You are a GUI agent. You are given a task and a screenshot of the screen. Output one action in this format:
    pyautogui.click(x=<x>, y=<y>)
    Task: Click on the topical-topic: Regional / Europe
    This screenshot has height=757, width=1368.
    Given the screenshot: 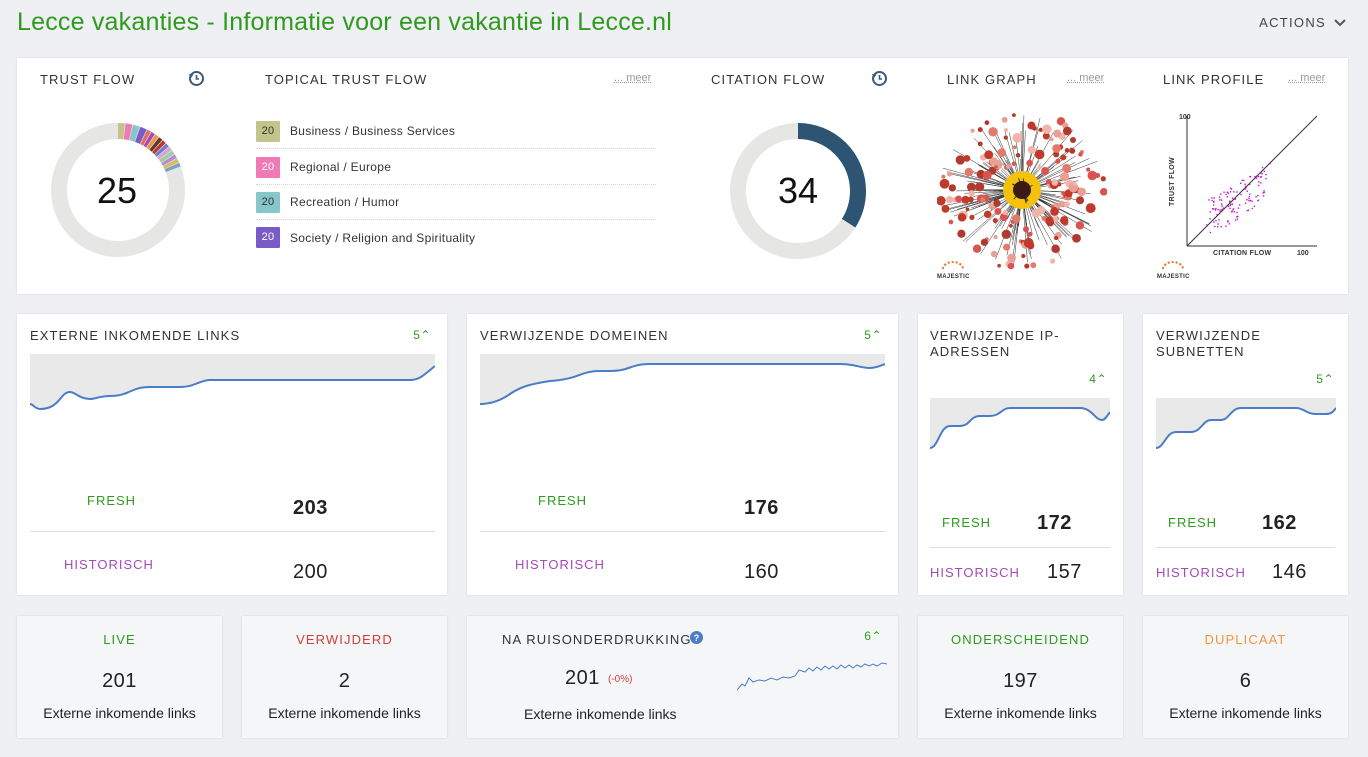 What is the action you would take?
    pyautogui.click(x=341, y=167)
    